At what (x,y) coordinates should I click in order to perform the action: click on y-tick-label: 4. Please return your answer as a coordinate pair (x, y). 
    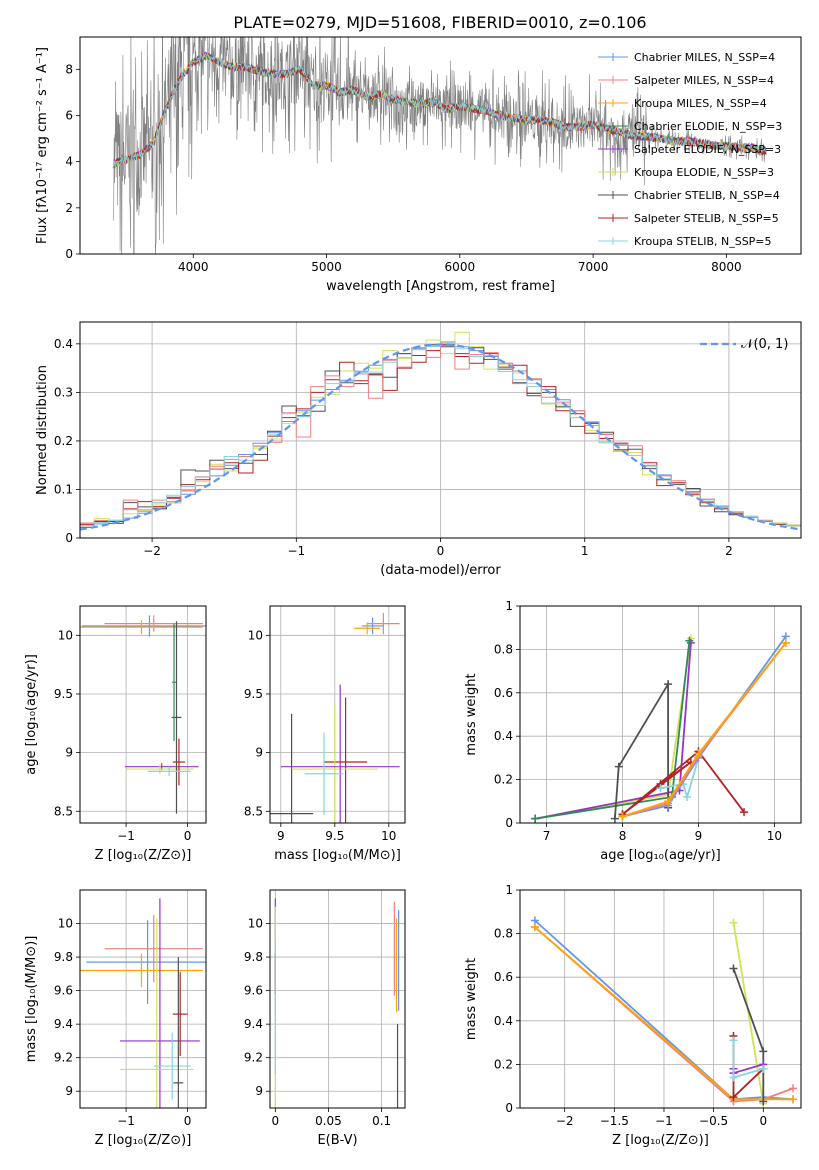
    Looking at the image, I should click on (69, 162).